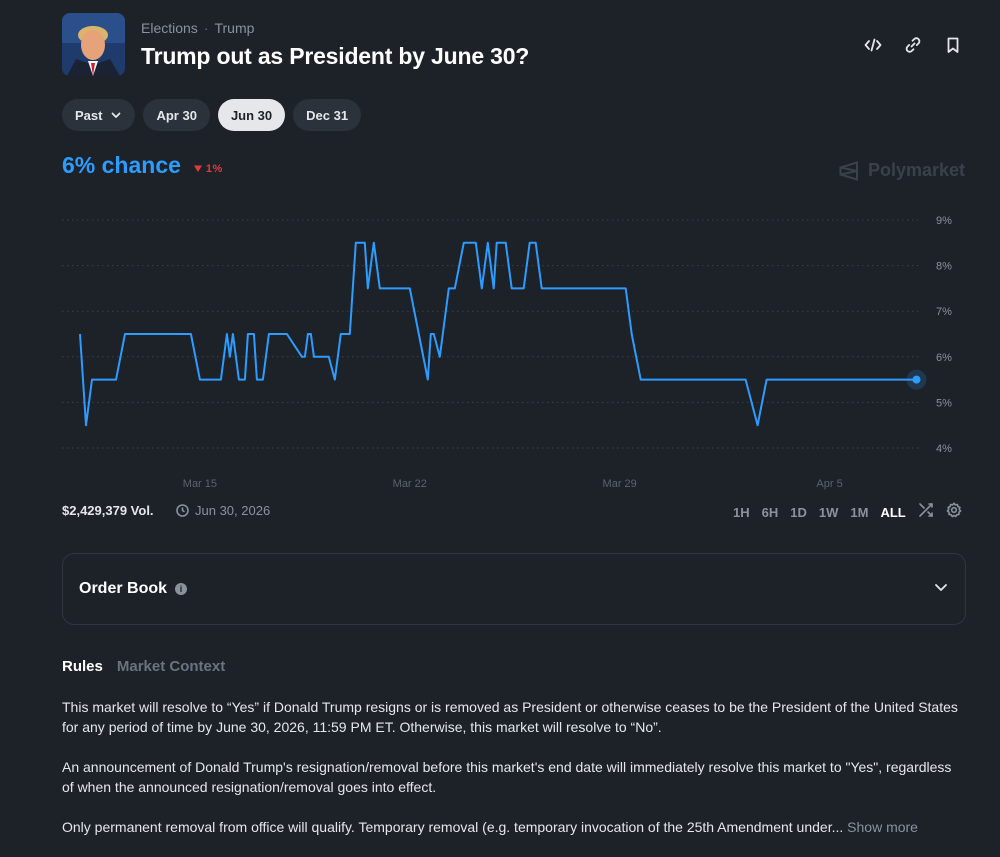 This screenshot has height=857, width=1000. I want to click on link-icon, so click(913, 45).